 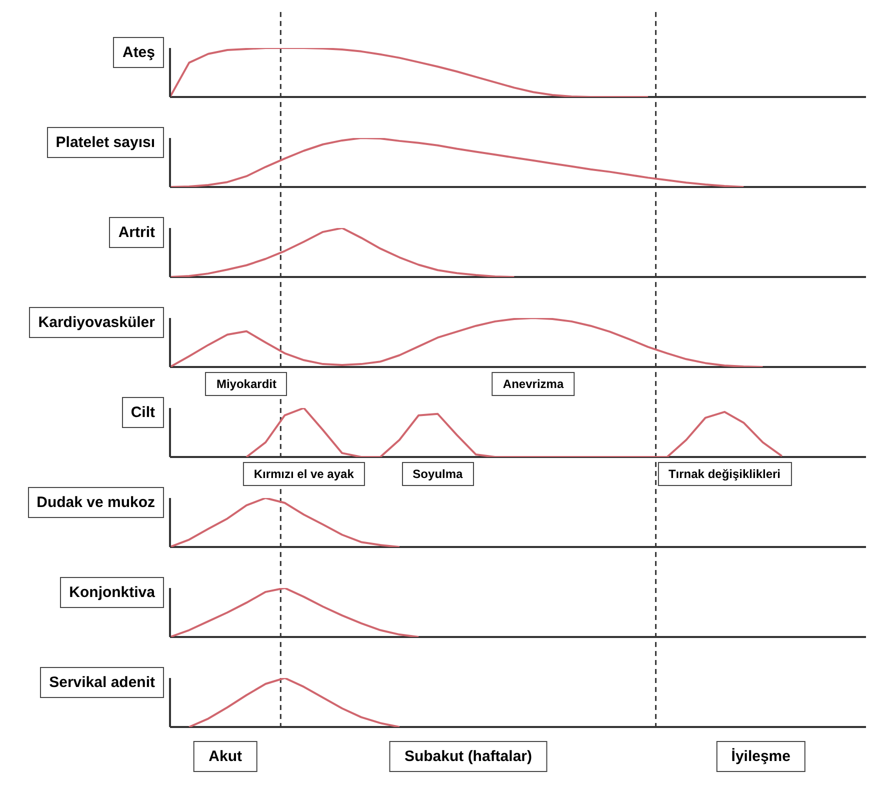 What do you see at coordinates (468, 756) in the screenshot?
I see `text: Subakut (haftalar)` at bounding box center [468, 756].